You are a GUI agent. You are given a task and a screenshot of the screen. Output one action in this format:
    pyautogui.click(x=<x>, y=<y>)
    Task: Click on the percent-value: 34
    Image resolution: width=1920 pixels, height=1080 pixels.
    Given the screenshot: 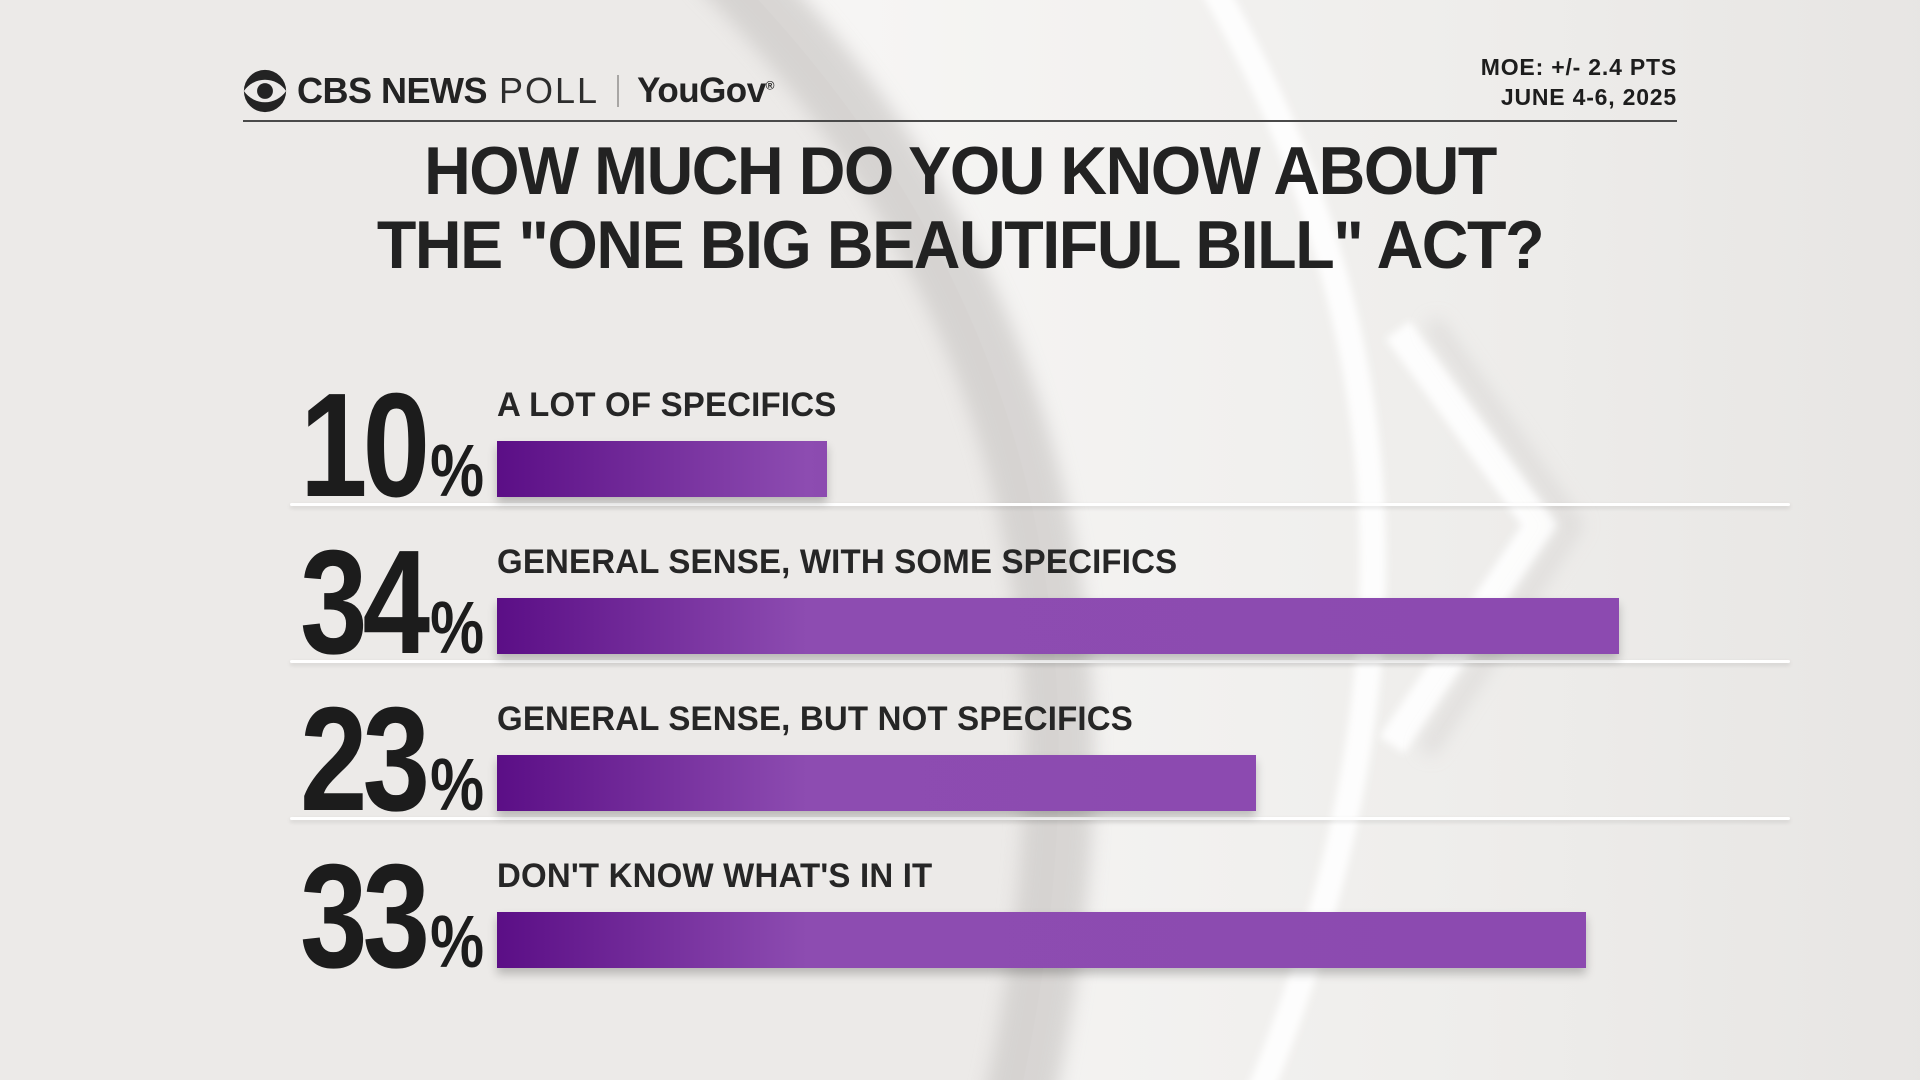 What is the action you would take?
    pyautogui.click(x=365, y=602)
    